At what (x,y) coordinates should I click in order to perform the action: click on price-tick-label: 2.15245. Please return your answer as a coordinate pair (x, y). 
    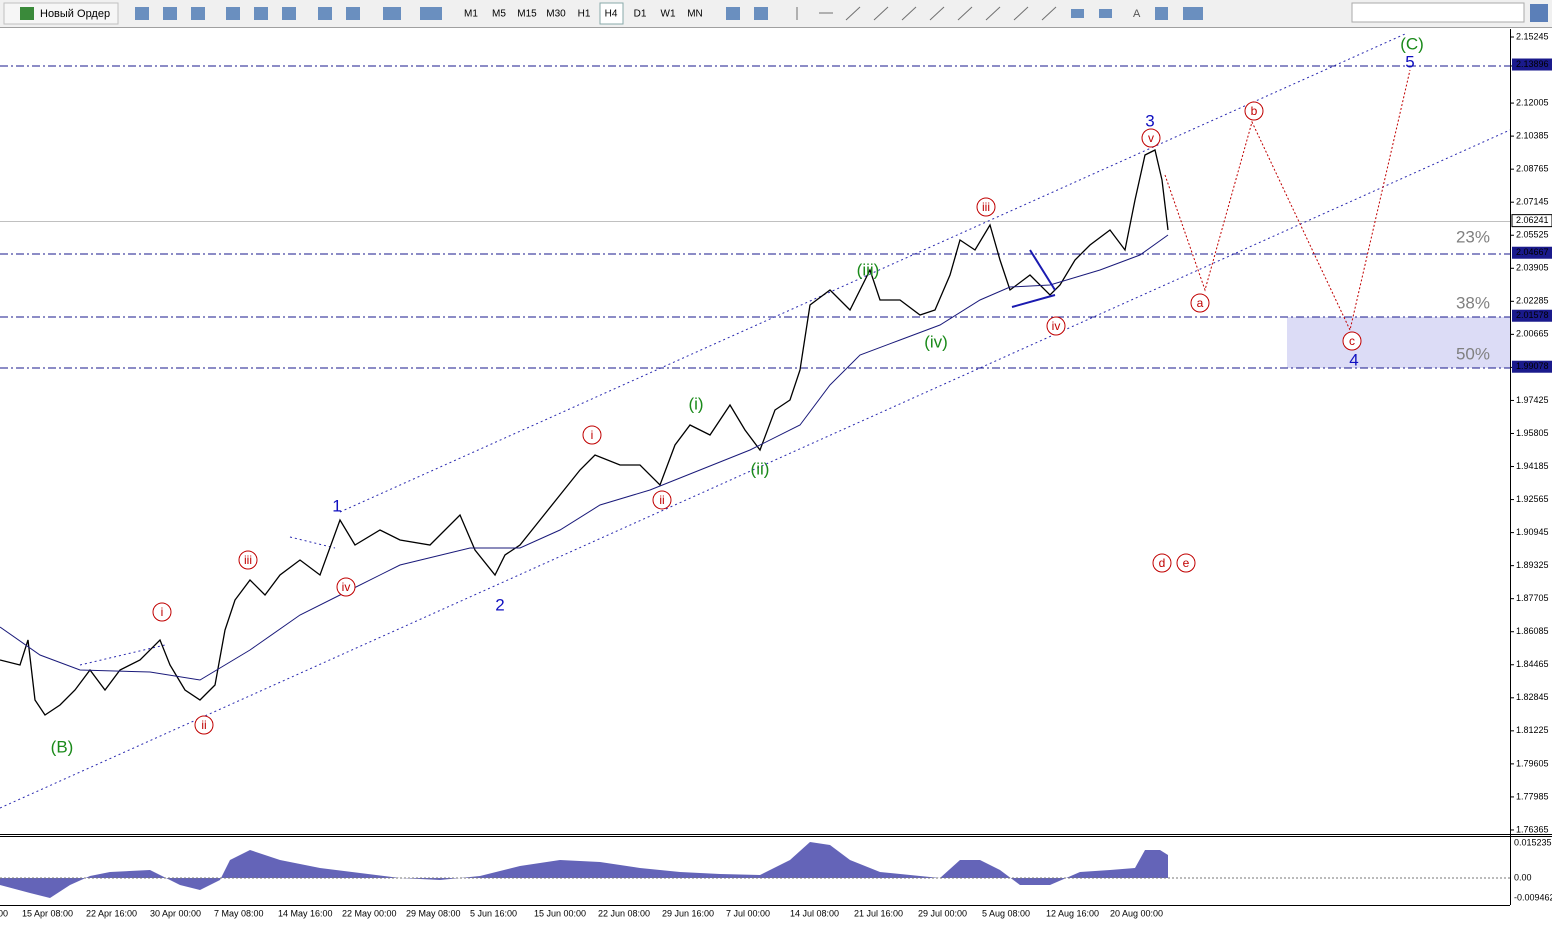
    Looking at the image, I should click on (1532, 36).